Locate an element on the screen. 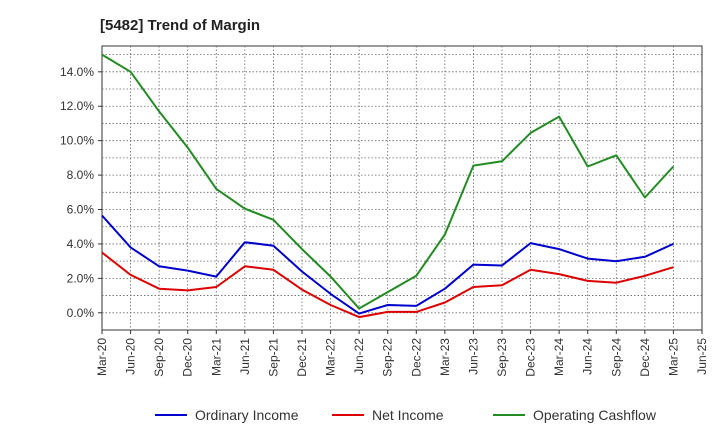  x-tick-label: Sep-24 is located at coordinates (616, 357).